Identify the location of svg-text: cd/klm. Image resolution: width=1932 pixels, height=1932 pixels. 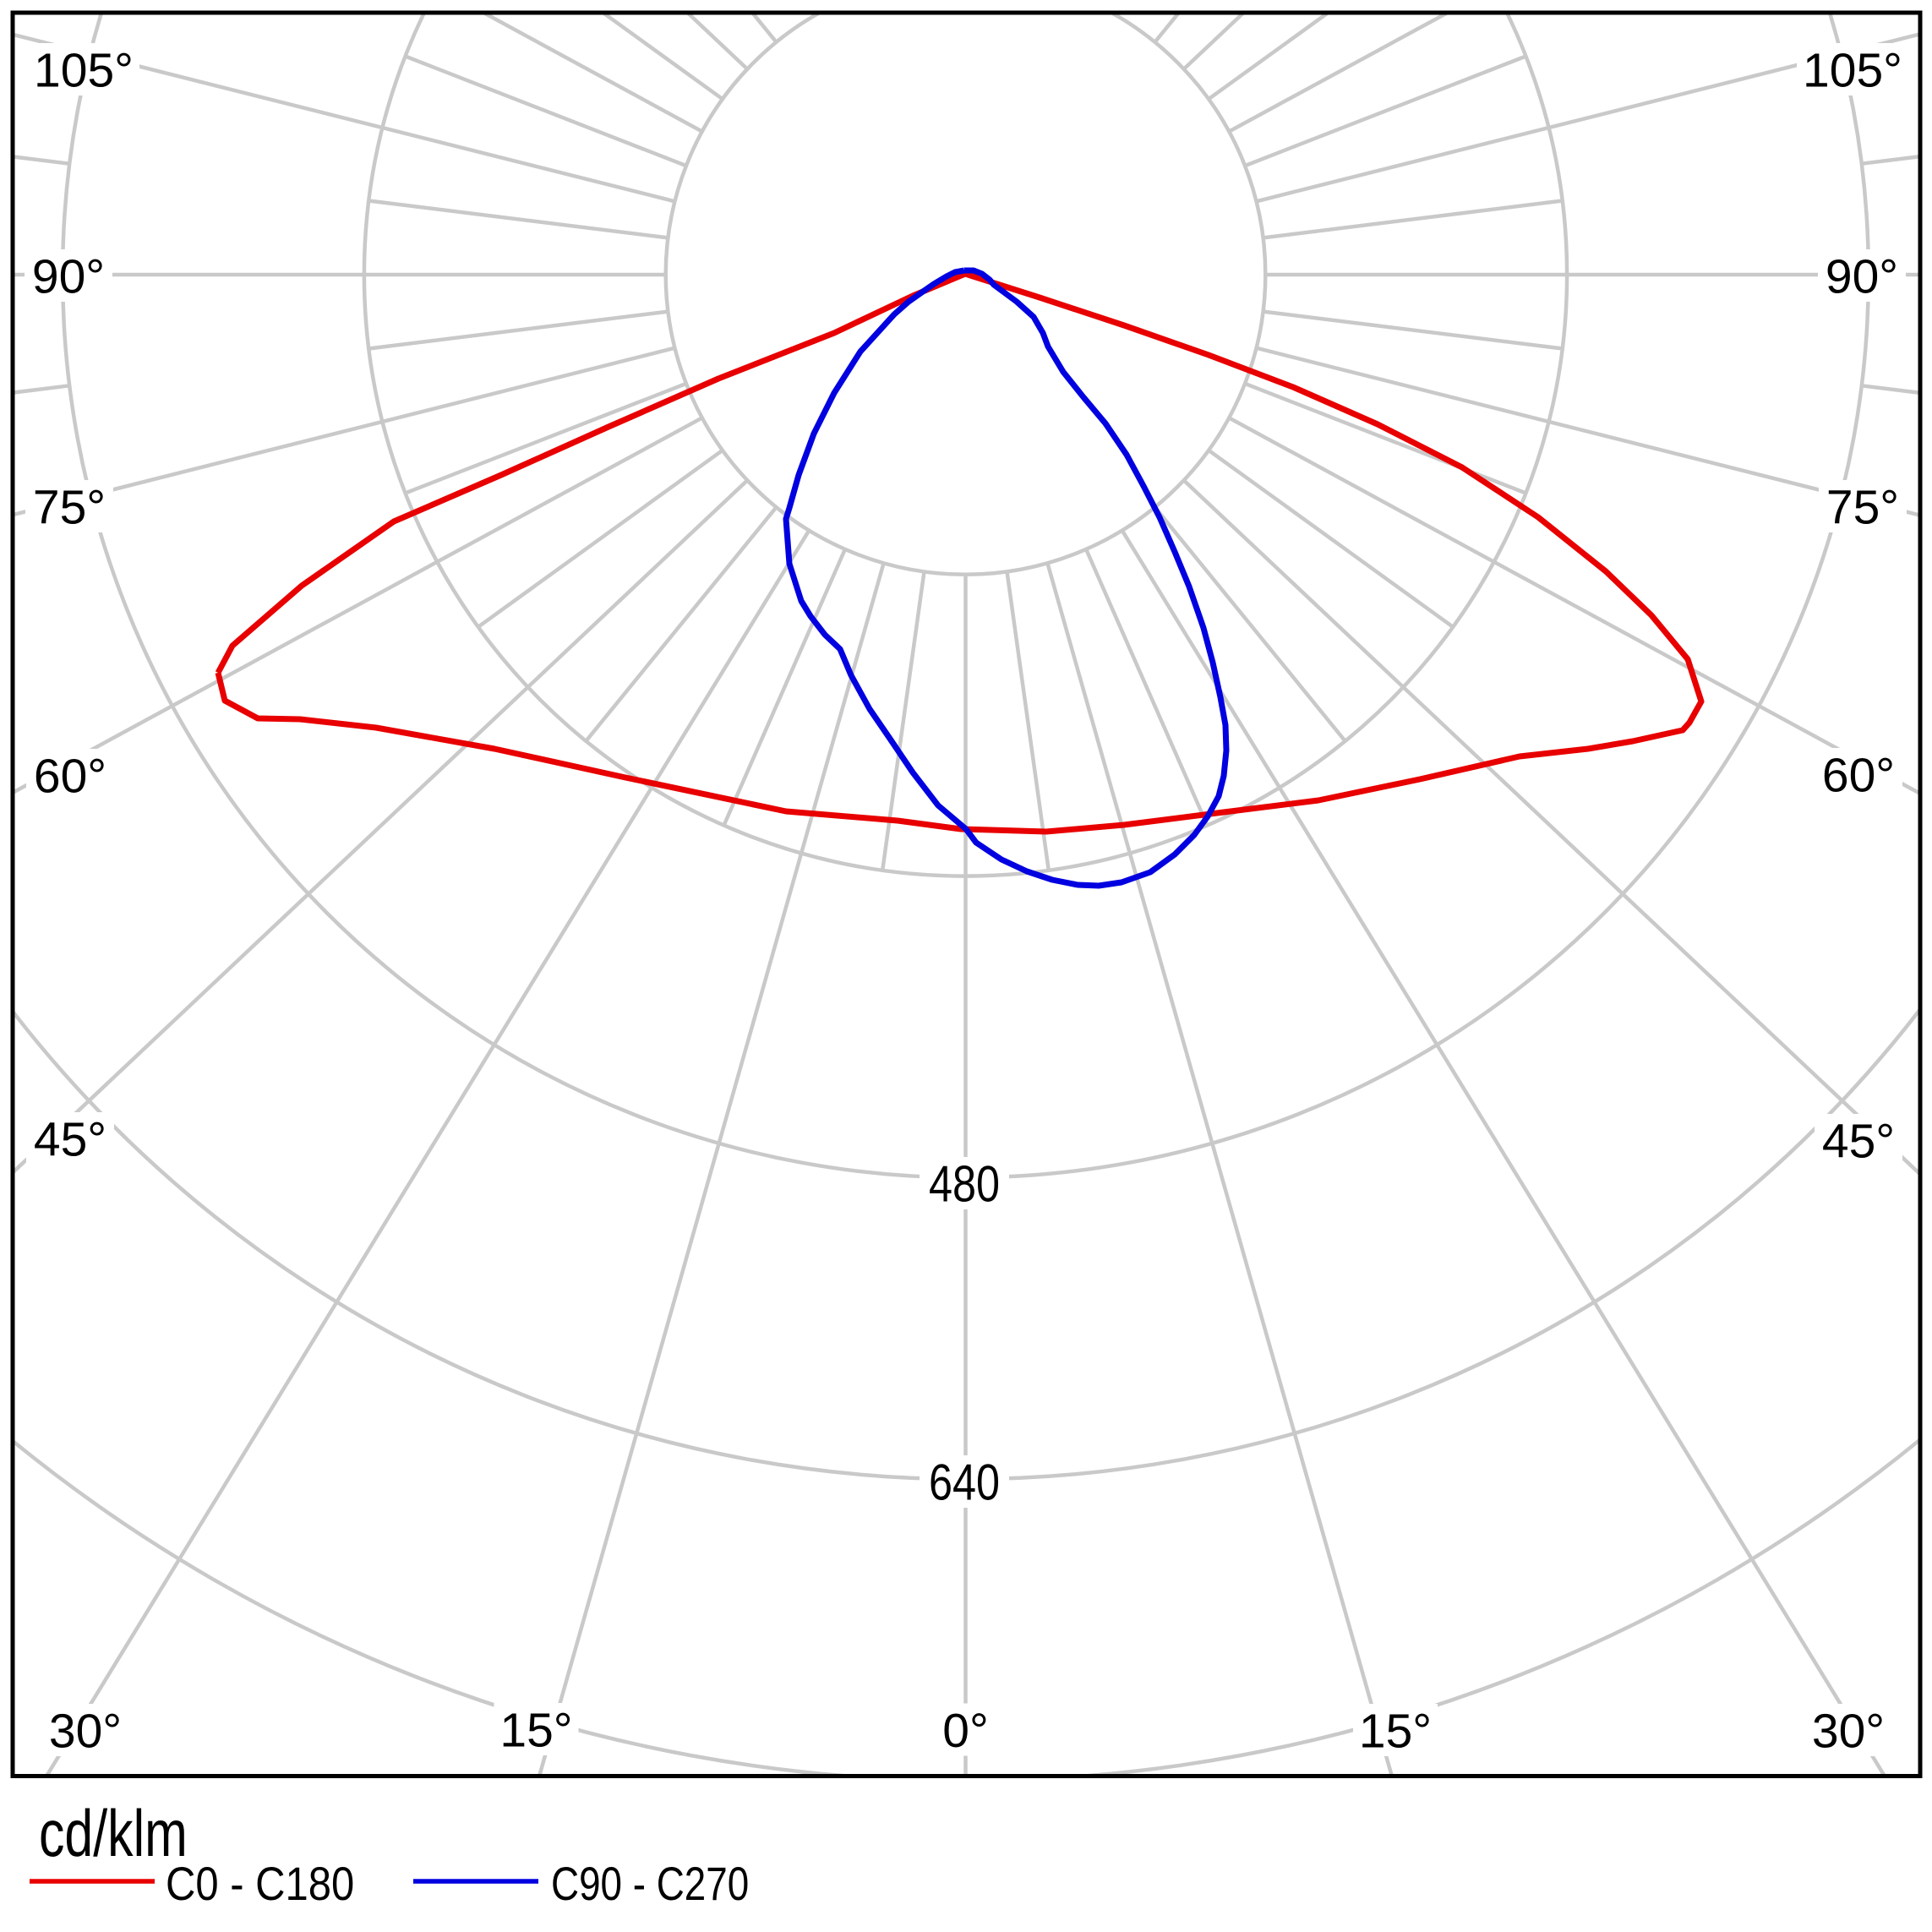
(113, 1834).